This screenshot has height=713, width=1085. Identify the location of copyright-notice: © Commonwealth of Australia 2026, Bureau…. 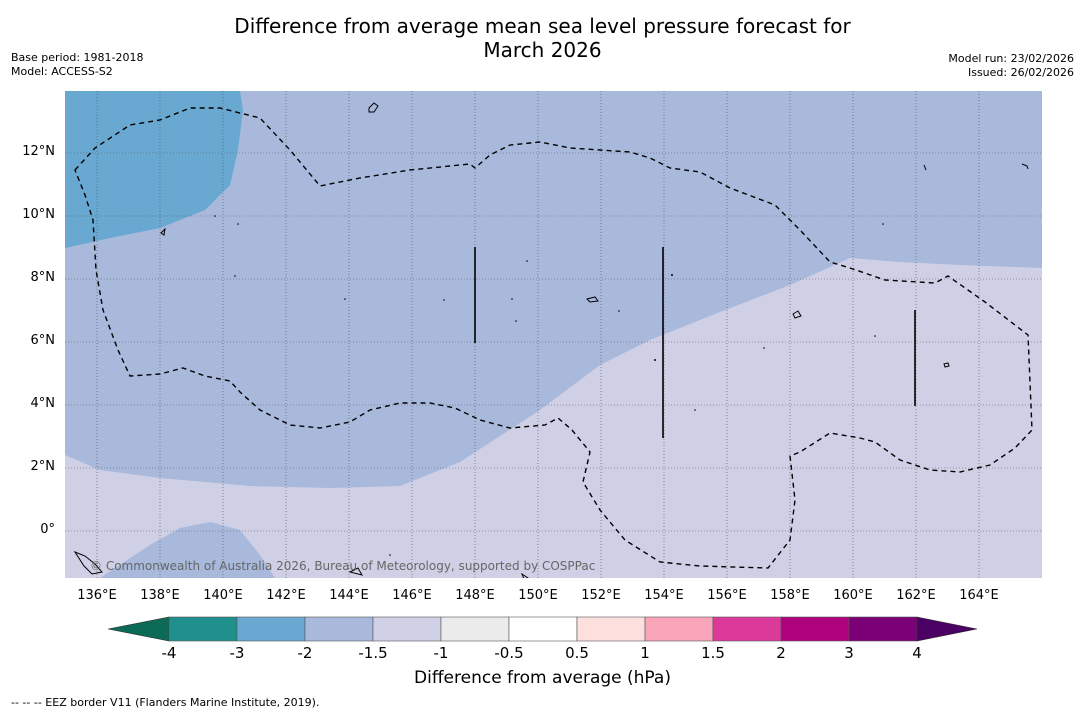
(343, 566).